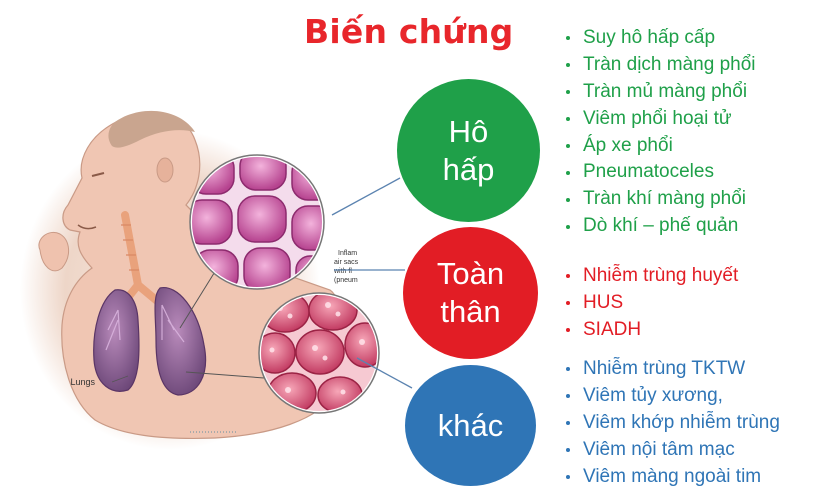 Image resolution: width=836 pixels, height=495 pixels. I want to click on alveoli-note-line-3: with fl, so click(342, 271).